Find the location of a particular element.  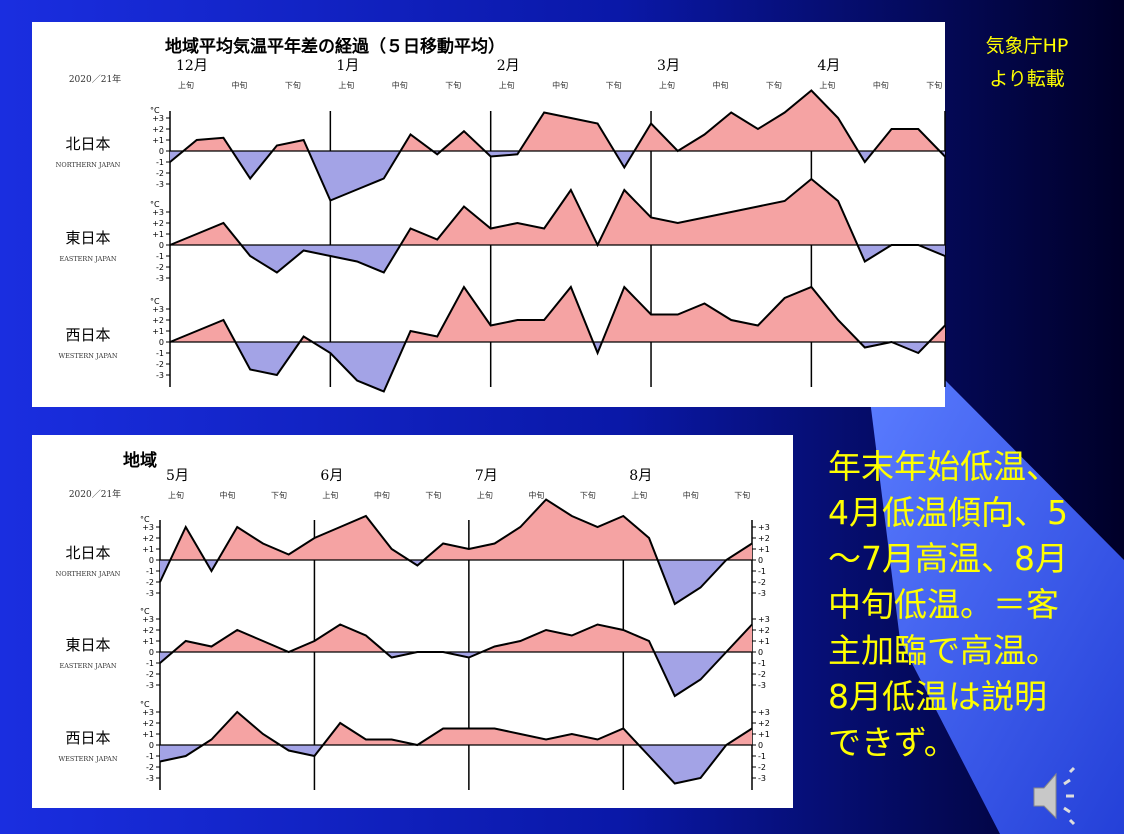

comment-line: 主加臨で高温。 is located at coordinates (943, 650).